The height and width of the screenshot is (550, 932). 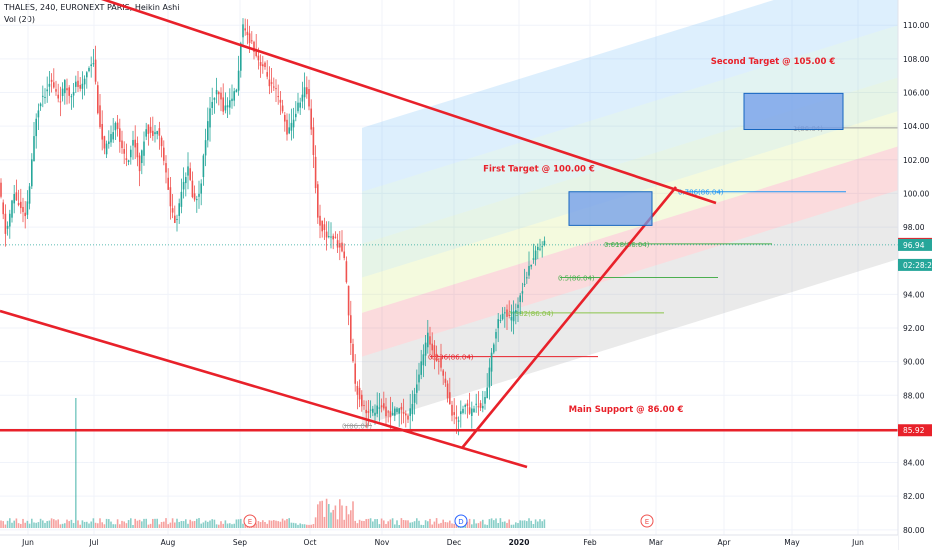 I want to click on second-target-box, so click(x=793, y=111).